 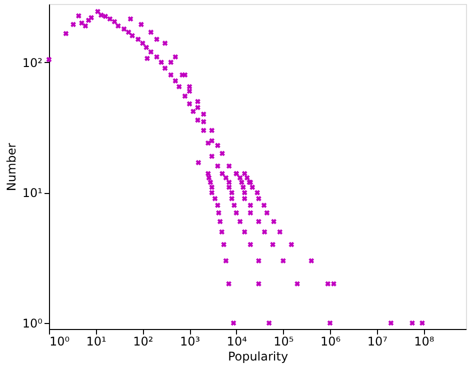 What do you see at coordinates (258, 357) in the screenshot?
I see `x-axis-title: Popularity` at bounding box center [258, 357].